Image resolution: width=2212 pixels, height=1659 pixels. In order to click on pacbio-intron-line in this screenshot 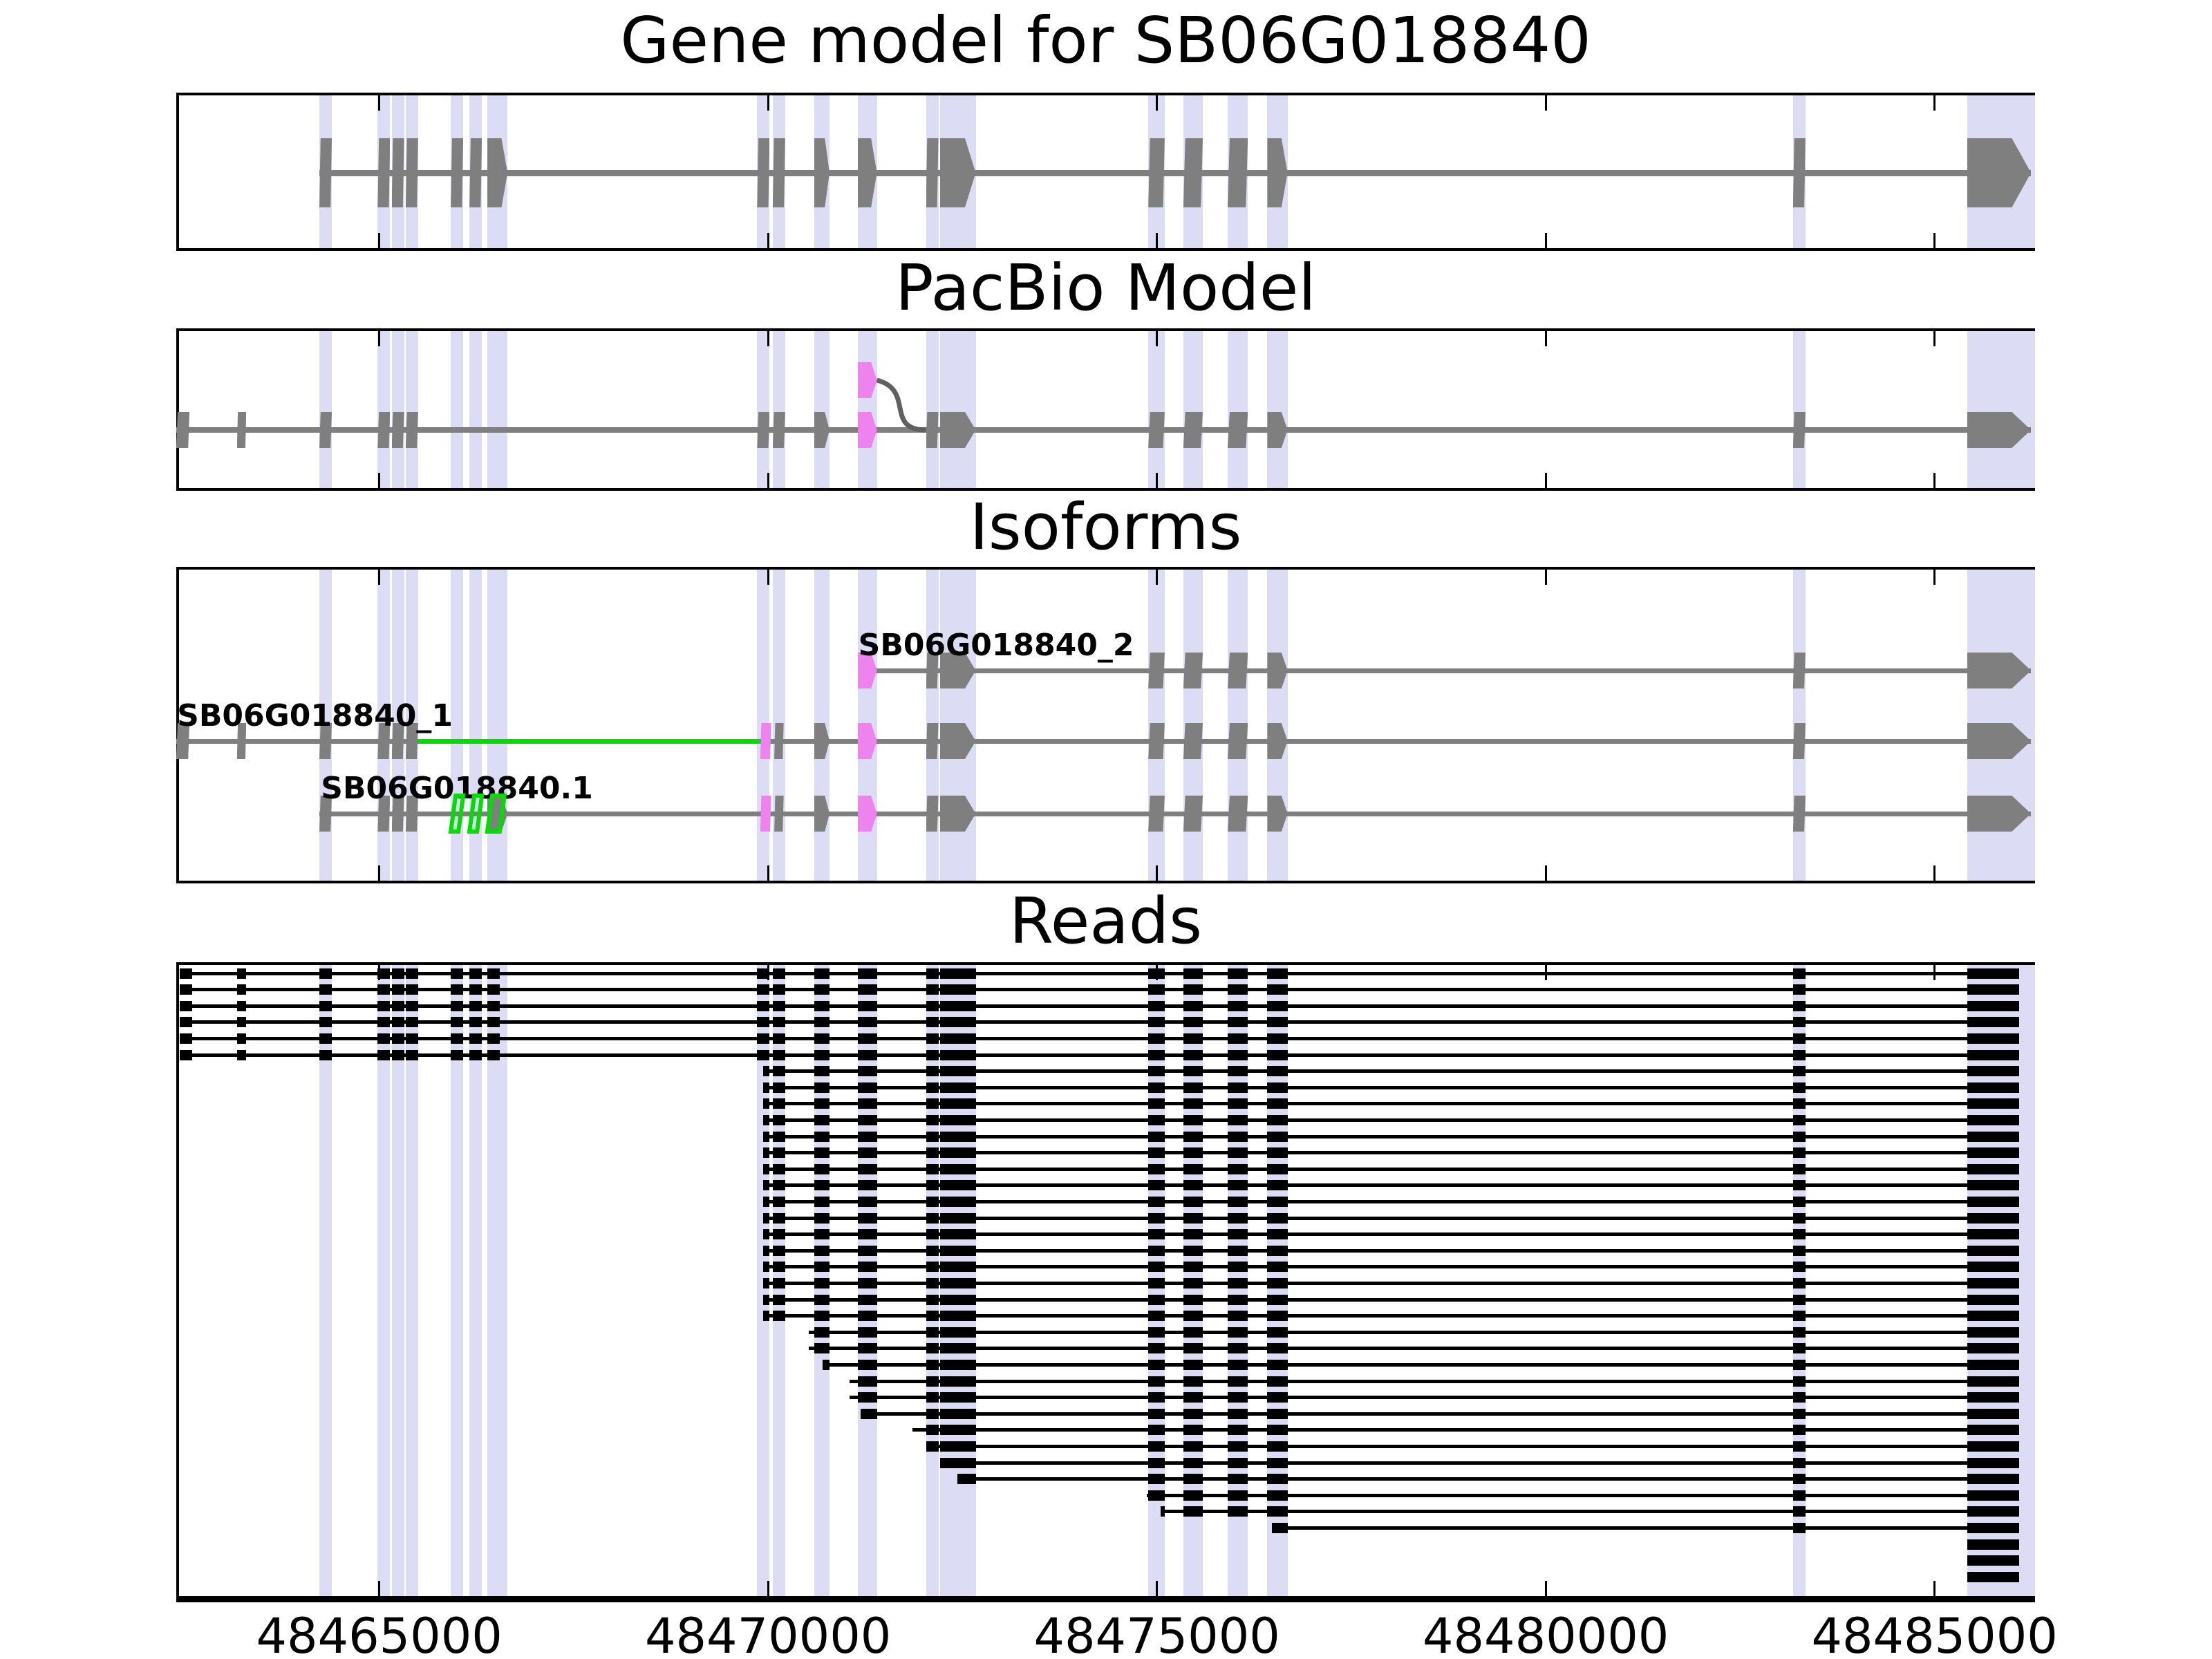, I will do `click(1104, 430)`.